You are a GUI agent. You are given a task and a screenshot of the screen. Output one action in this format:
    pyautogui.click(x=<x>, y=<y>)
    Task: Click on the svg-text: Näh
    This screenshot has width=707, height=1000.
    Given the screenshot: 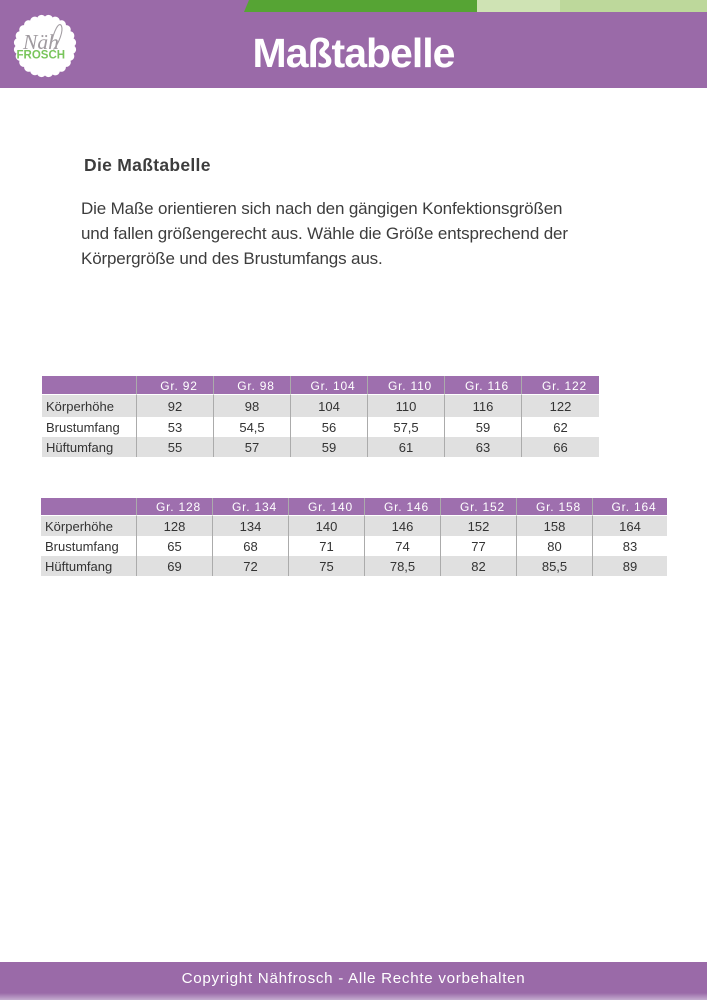 What is the action you would take?
    pyautogui.click(x=40, y=42)
    